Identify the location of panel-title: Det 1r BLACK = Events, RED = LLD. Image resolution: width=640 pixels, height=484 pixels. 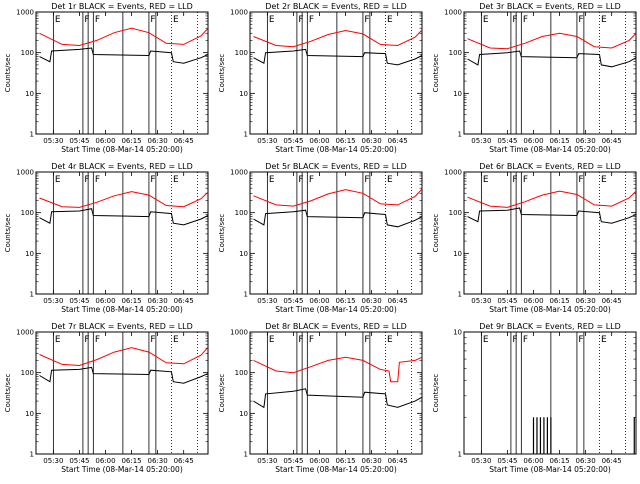
(122, 6).